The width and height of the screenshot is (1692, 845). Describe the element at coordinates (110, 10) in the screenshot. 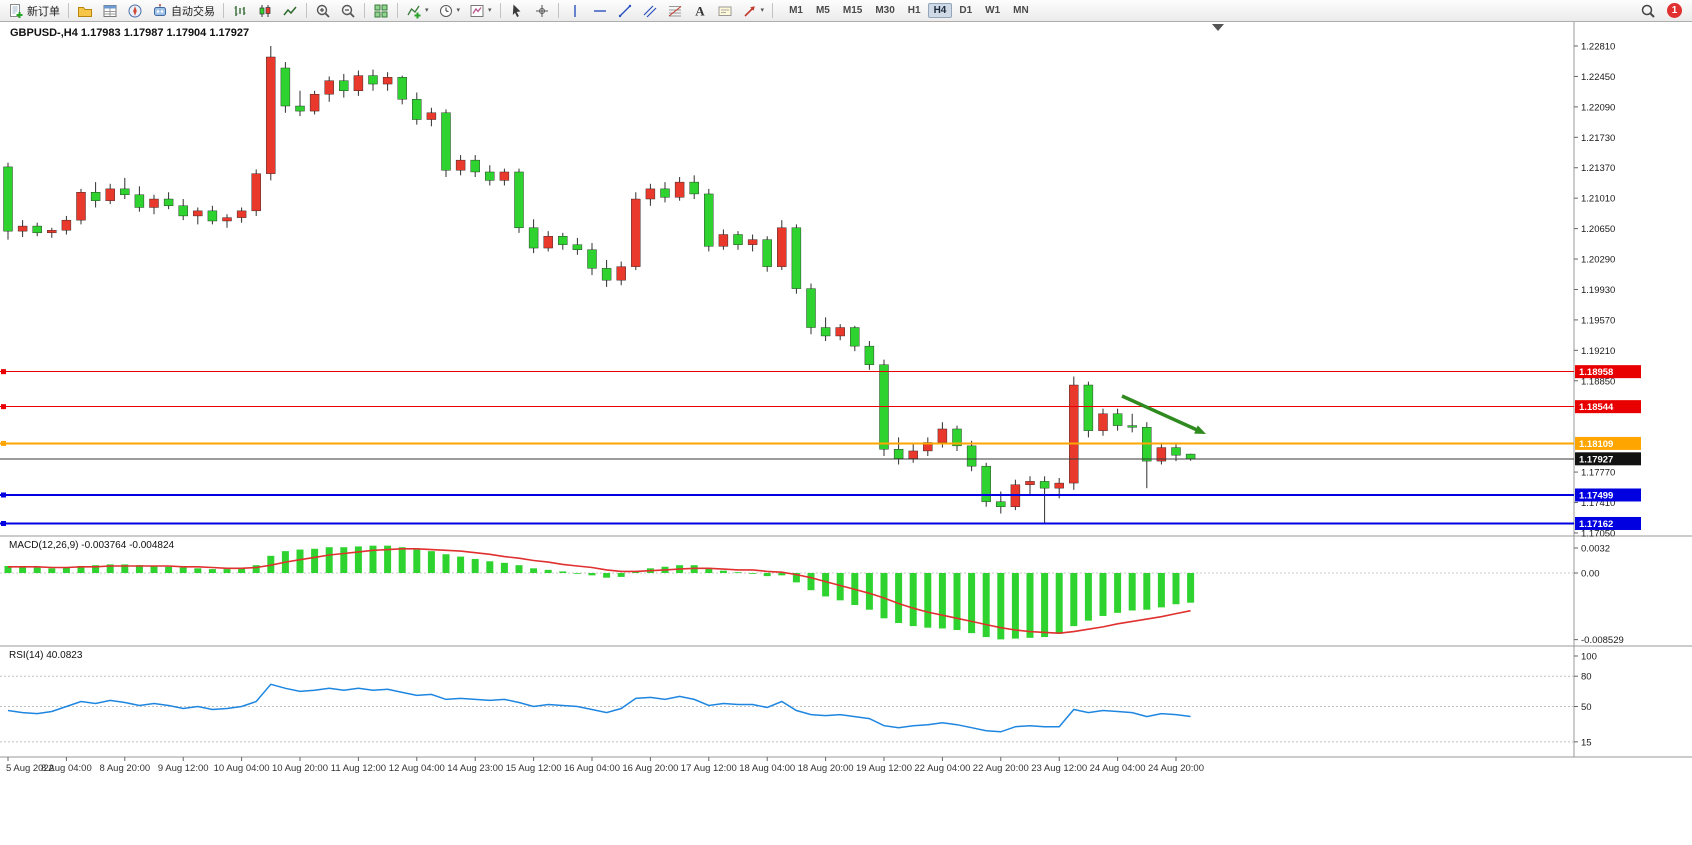

I see `market-watch-button` at that location.